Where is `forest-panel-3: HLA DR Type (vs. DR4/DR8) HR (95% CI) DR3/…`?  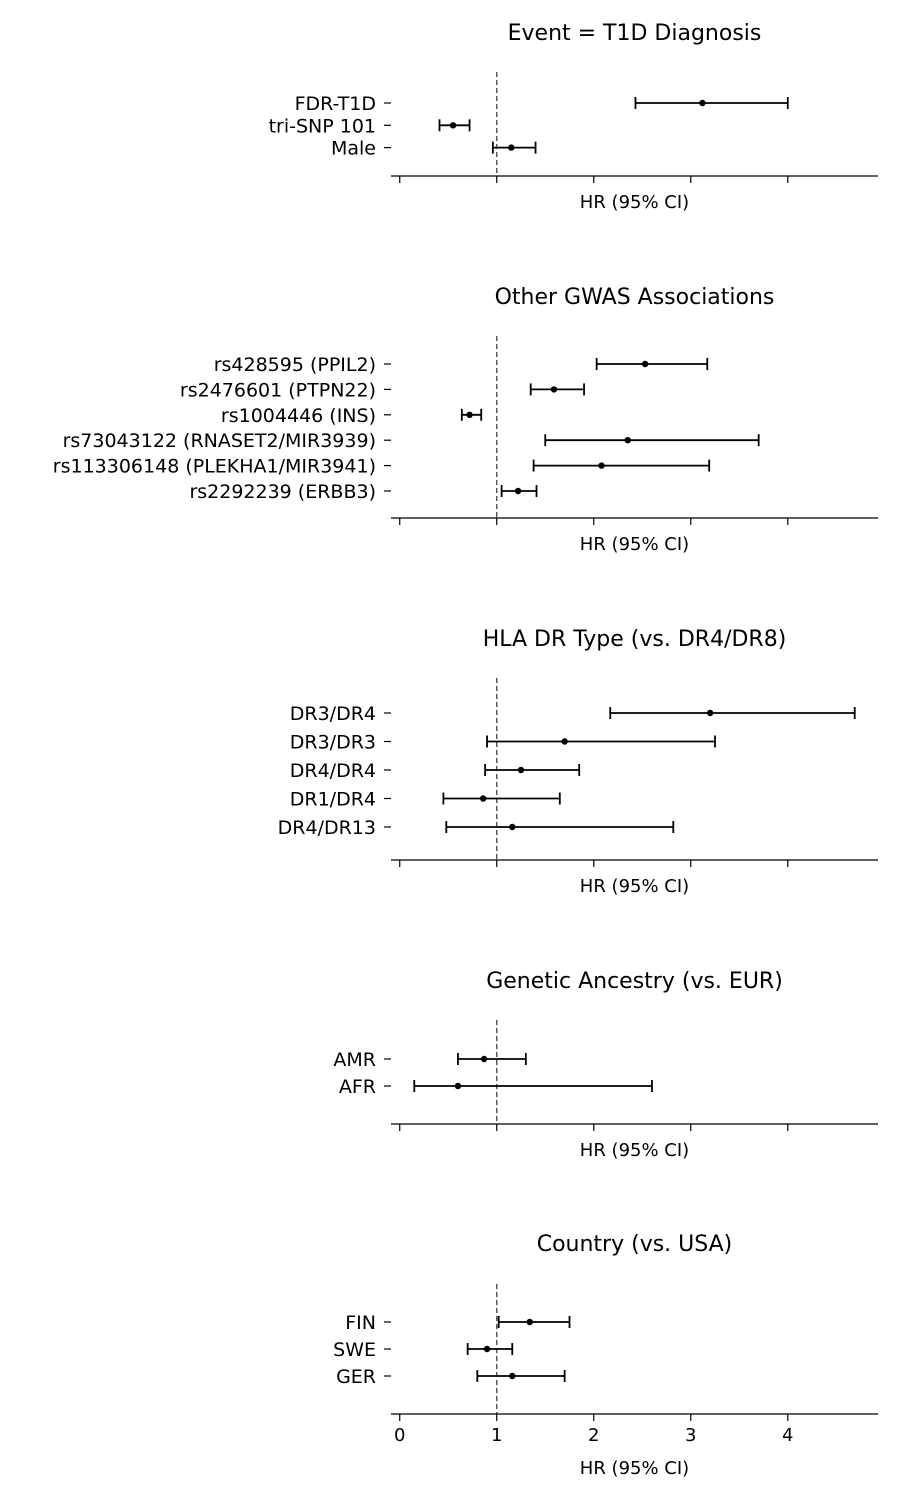 forest-panel-3: HLA DR Type (vs. DR4/DR8) HR (95% CI) DR3/… is located at coordinates (578, 762).